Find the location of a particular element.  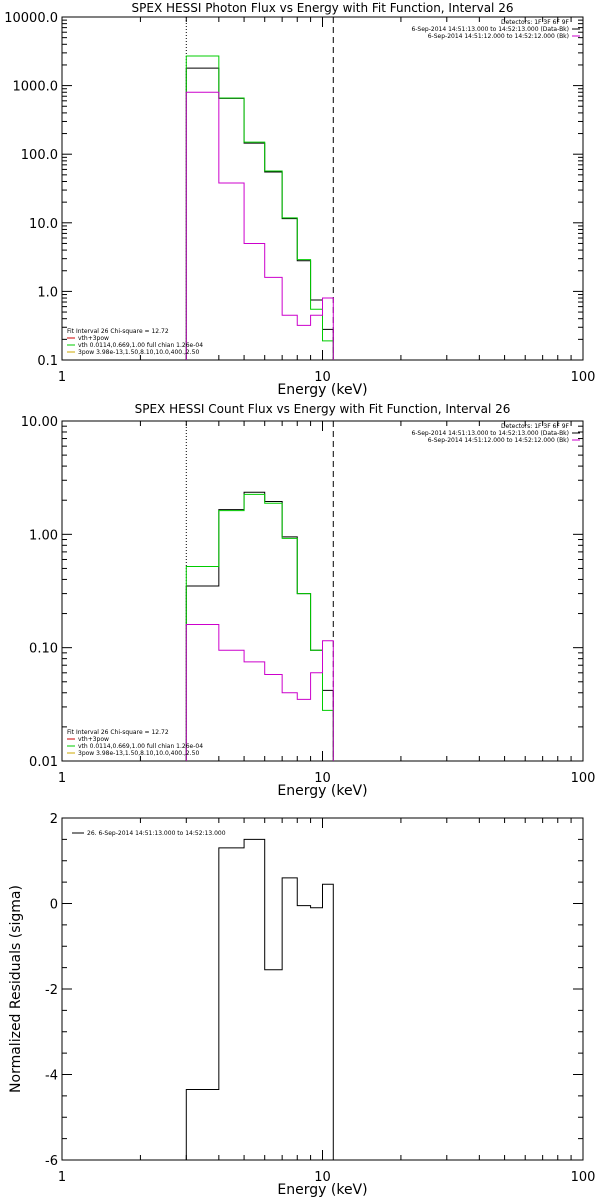

y-tick-label: 0.01 is located at coordinates (43, 762).